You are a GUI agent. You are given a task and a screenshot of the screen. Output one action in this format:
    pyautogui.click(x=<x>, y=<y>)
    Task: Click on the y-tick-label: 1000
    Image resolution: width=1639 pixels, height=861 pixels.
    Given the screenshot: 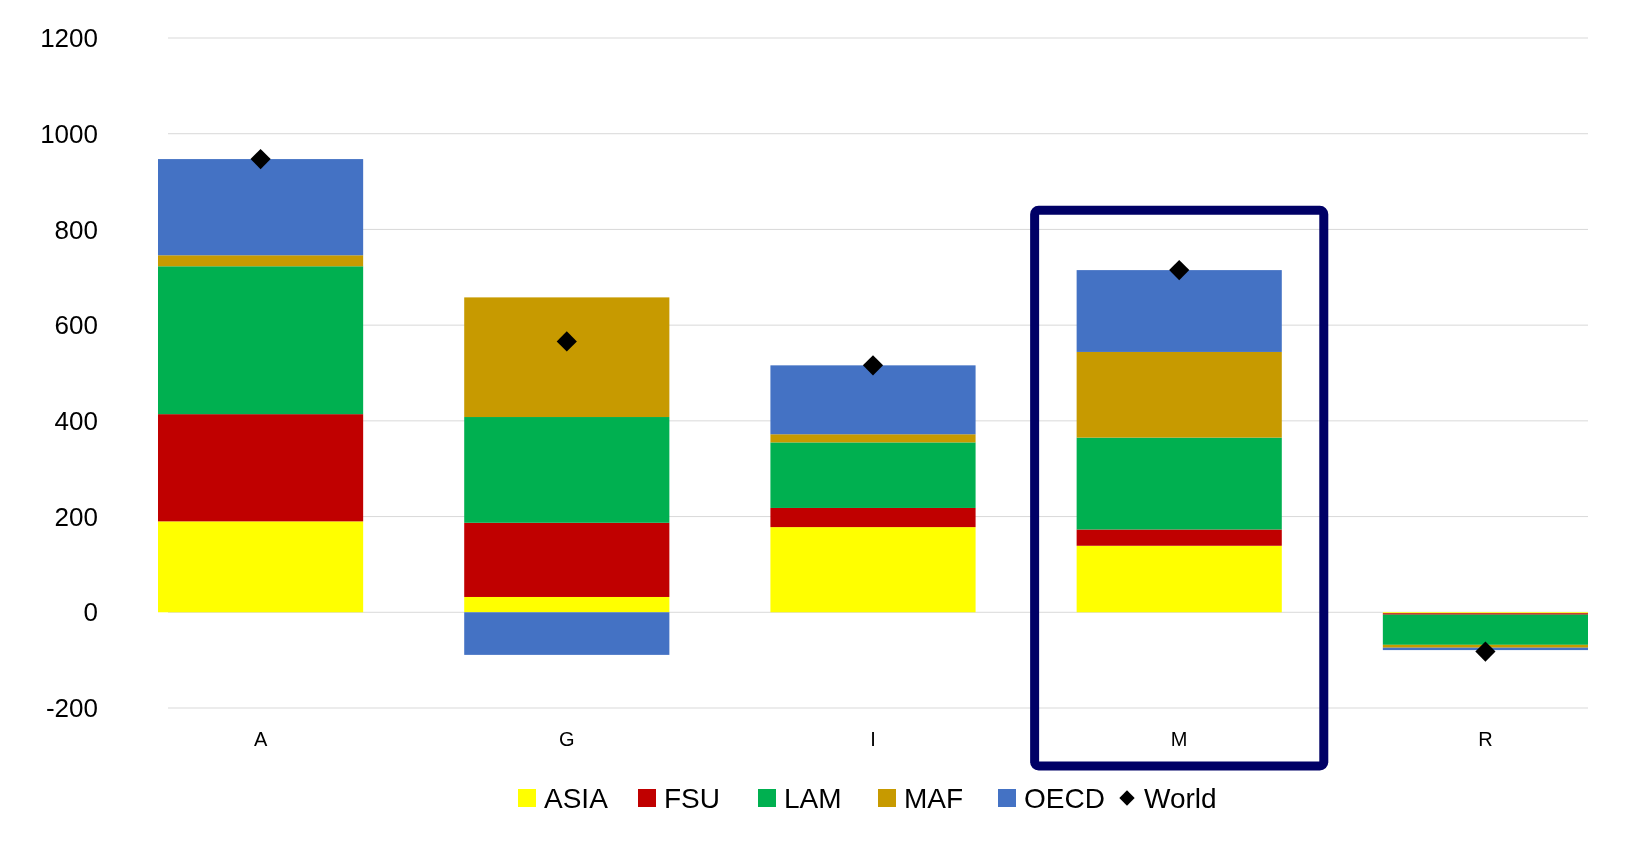 What is the action you would take?
    pyautogui.click(x=69, y=133)
    